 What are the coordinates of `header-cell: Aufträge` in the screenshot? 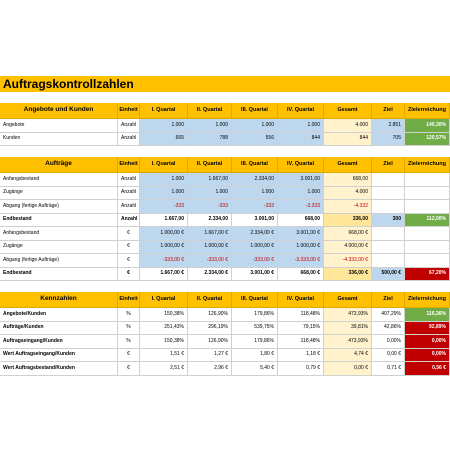 It's located at (59, 165).